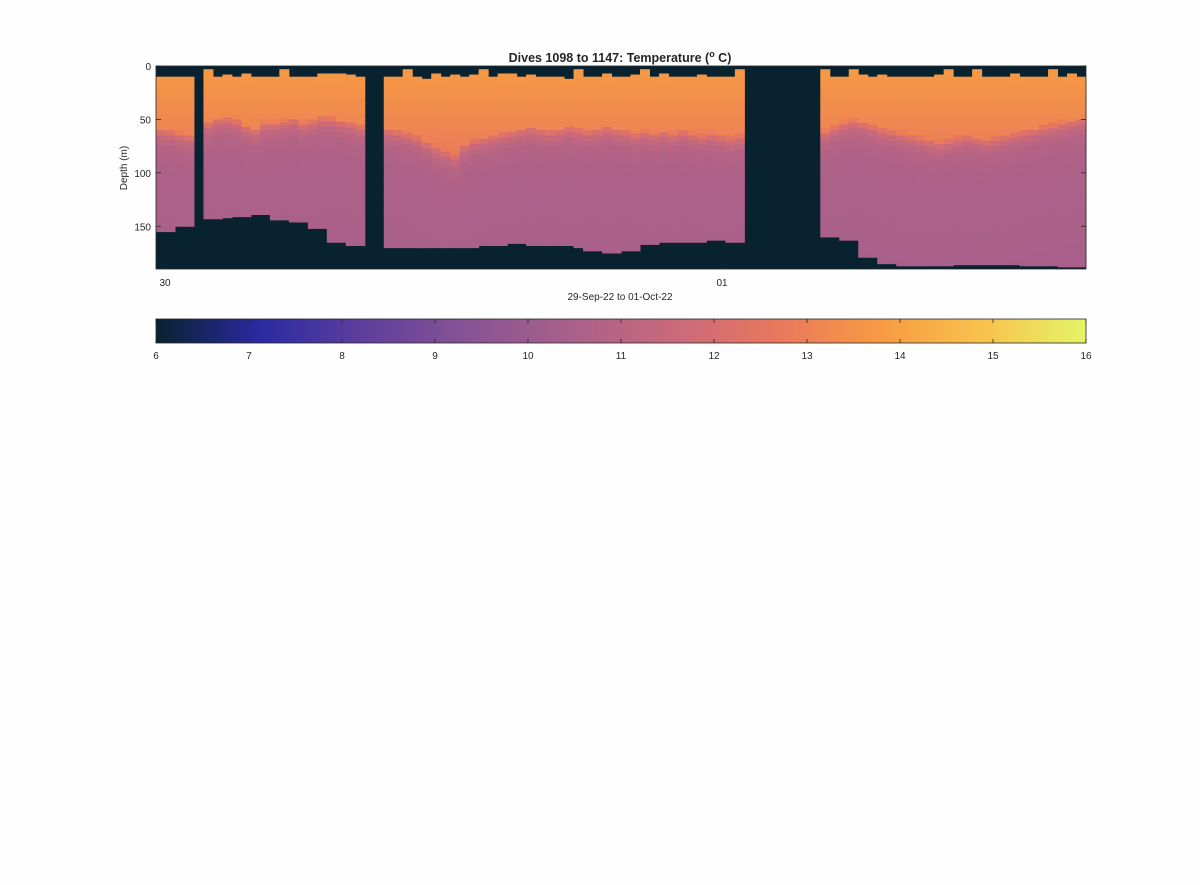 The width and height of the screenshot is (1200, 885). Describe the element at coordinates (993, 356) in the screenshot. I see `colorbar-tick-label: 15` at that location.